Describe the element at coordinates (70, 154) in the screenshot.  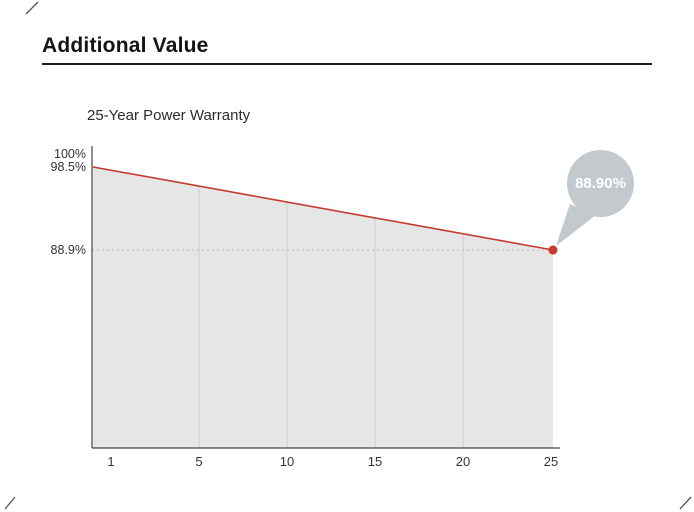
I see `y-tick-label: 100%` at that location.